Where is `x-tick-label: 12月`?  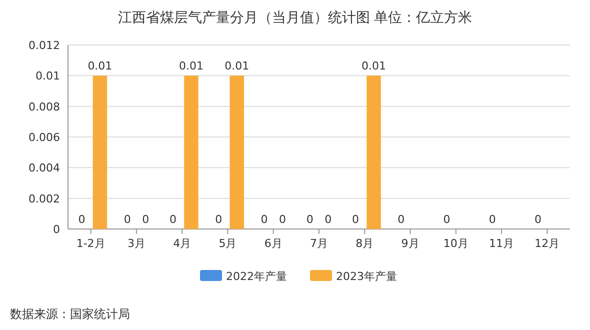
x-tick-label: 12月 is located at coordinates (547, 243).